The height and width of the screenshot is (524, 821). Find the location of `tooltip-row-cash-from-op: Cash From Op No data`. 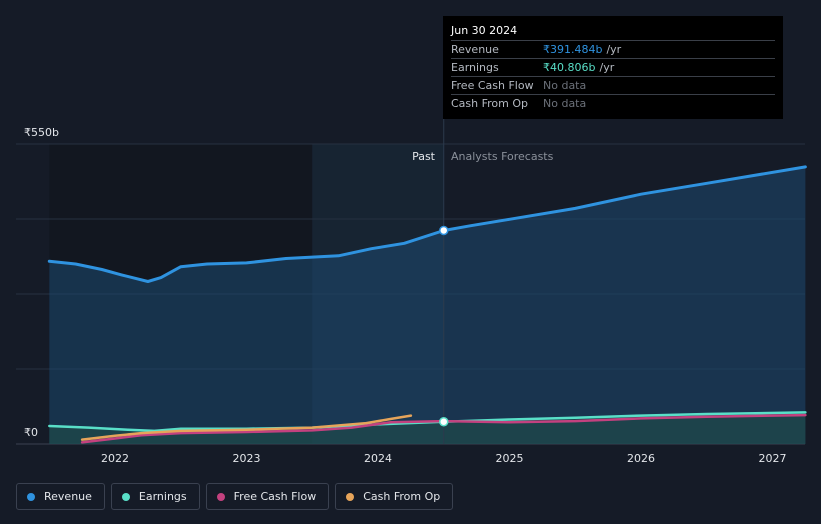

tooltip-row-cash-from-op: Cash From Op No data is located at coordinates (613, 103).